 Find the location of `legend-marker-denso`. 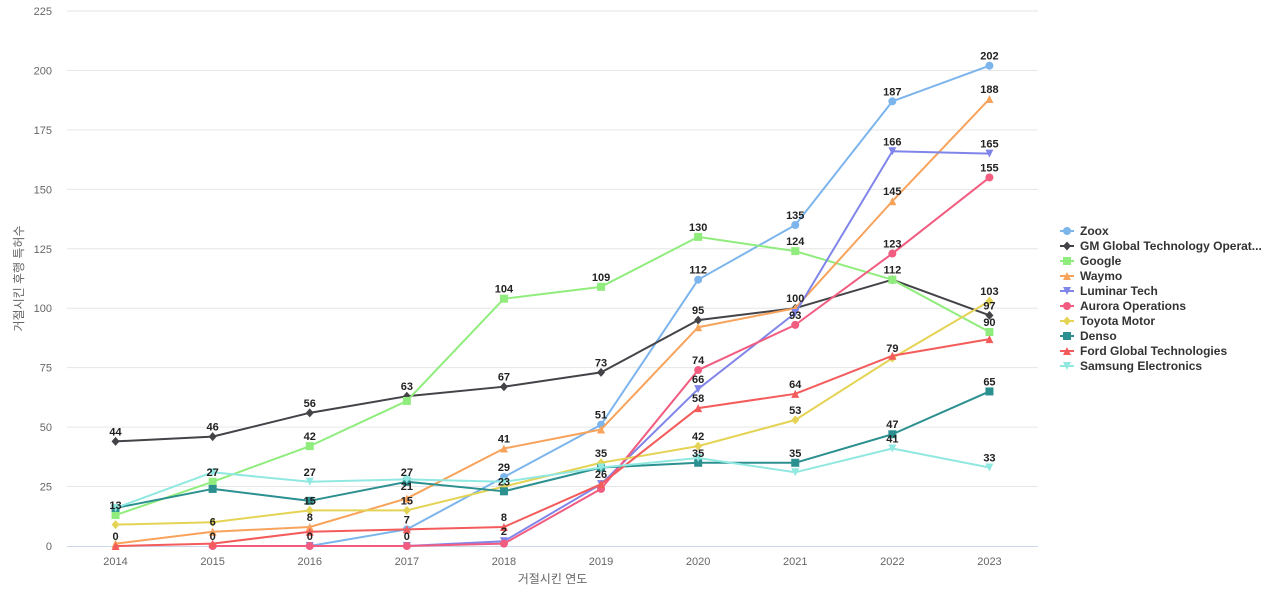

legend-marker-denso is located at coordinates (1067, 336).